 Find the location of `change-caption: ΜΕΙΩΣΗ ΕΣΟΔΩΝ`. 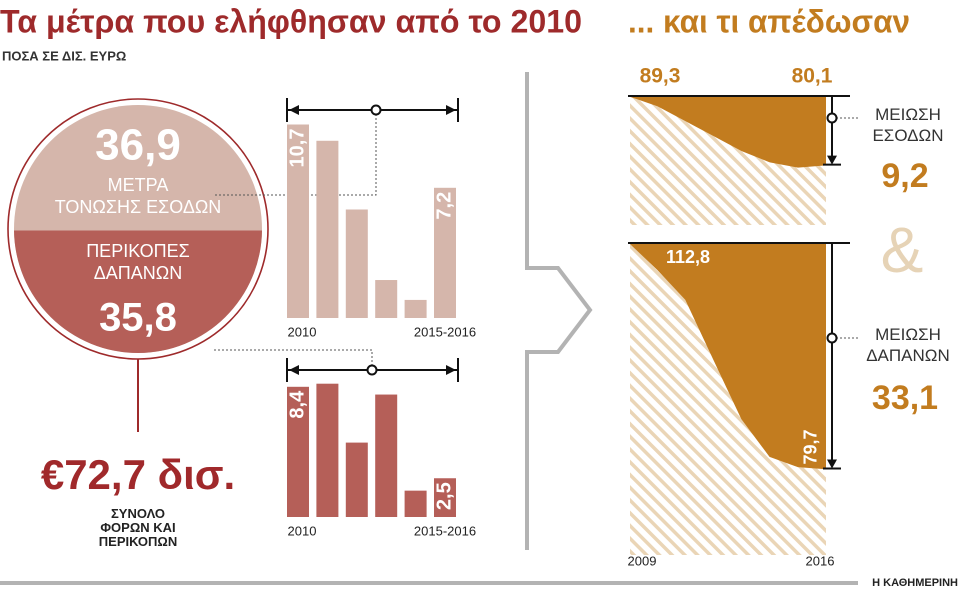

change-caption: ΜΕΙΩΣΗ ΕΣΟΔΩΝ is located at coordinates (908, 125).